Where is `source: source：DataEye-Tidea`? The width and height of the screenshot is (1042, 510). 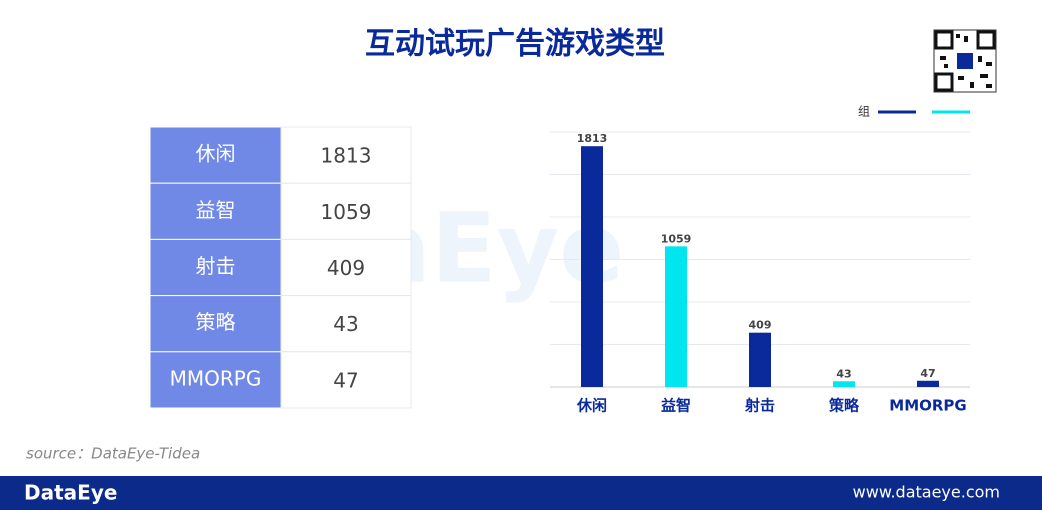 source: source：DataEye-Tidea is located at coordinates (113, 454).